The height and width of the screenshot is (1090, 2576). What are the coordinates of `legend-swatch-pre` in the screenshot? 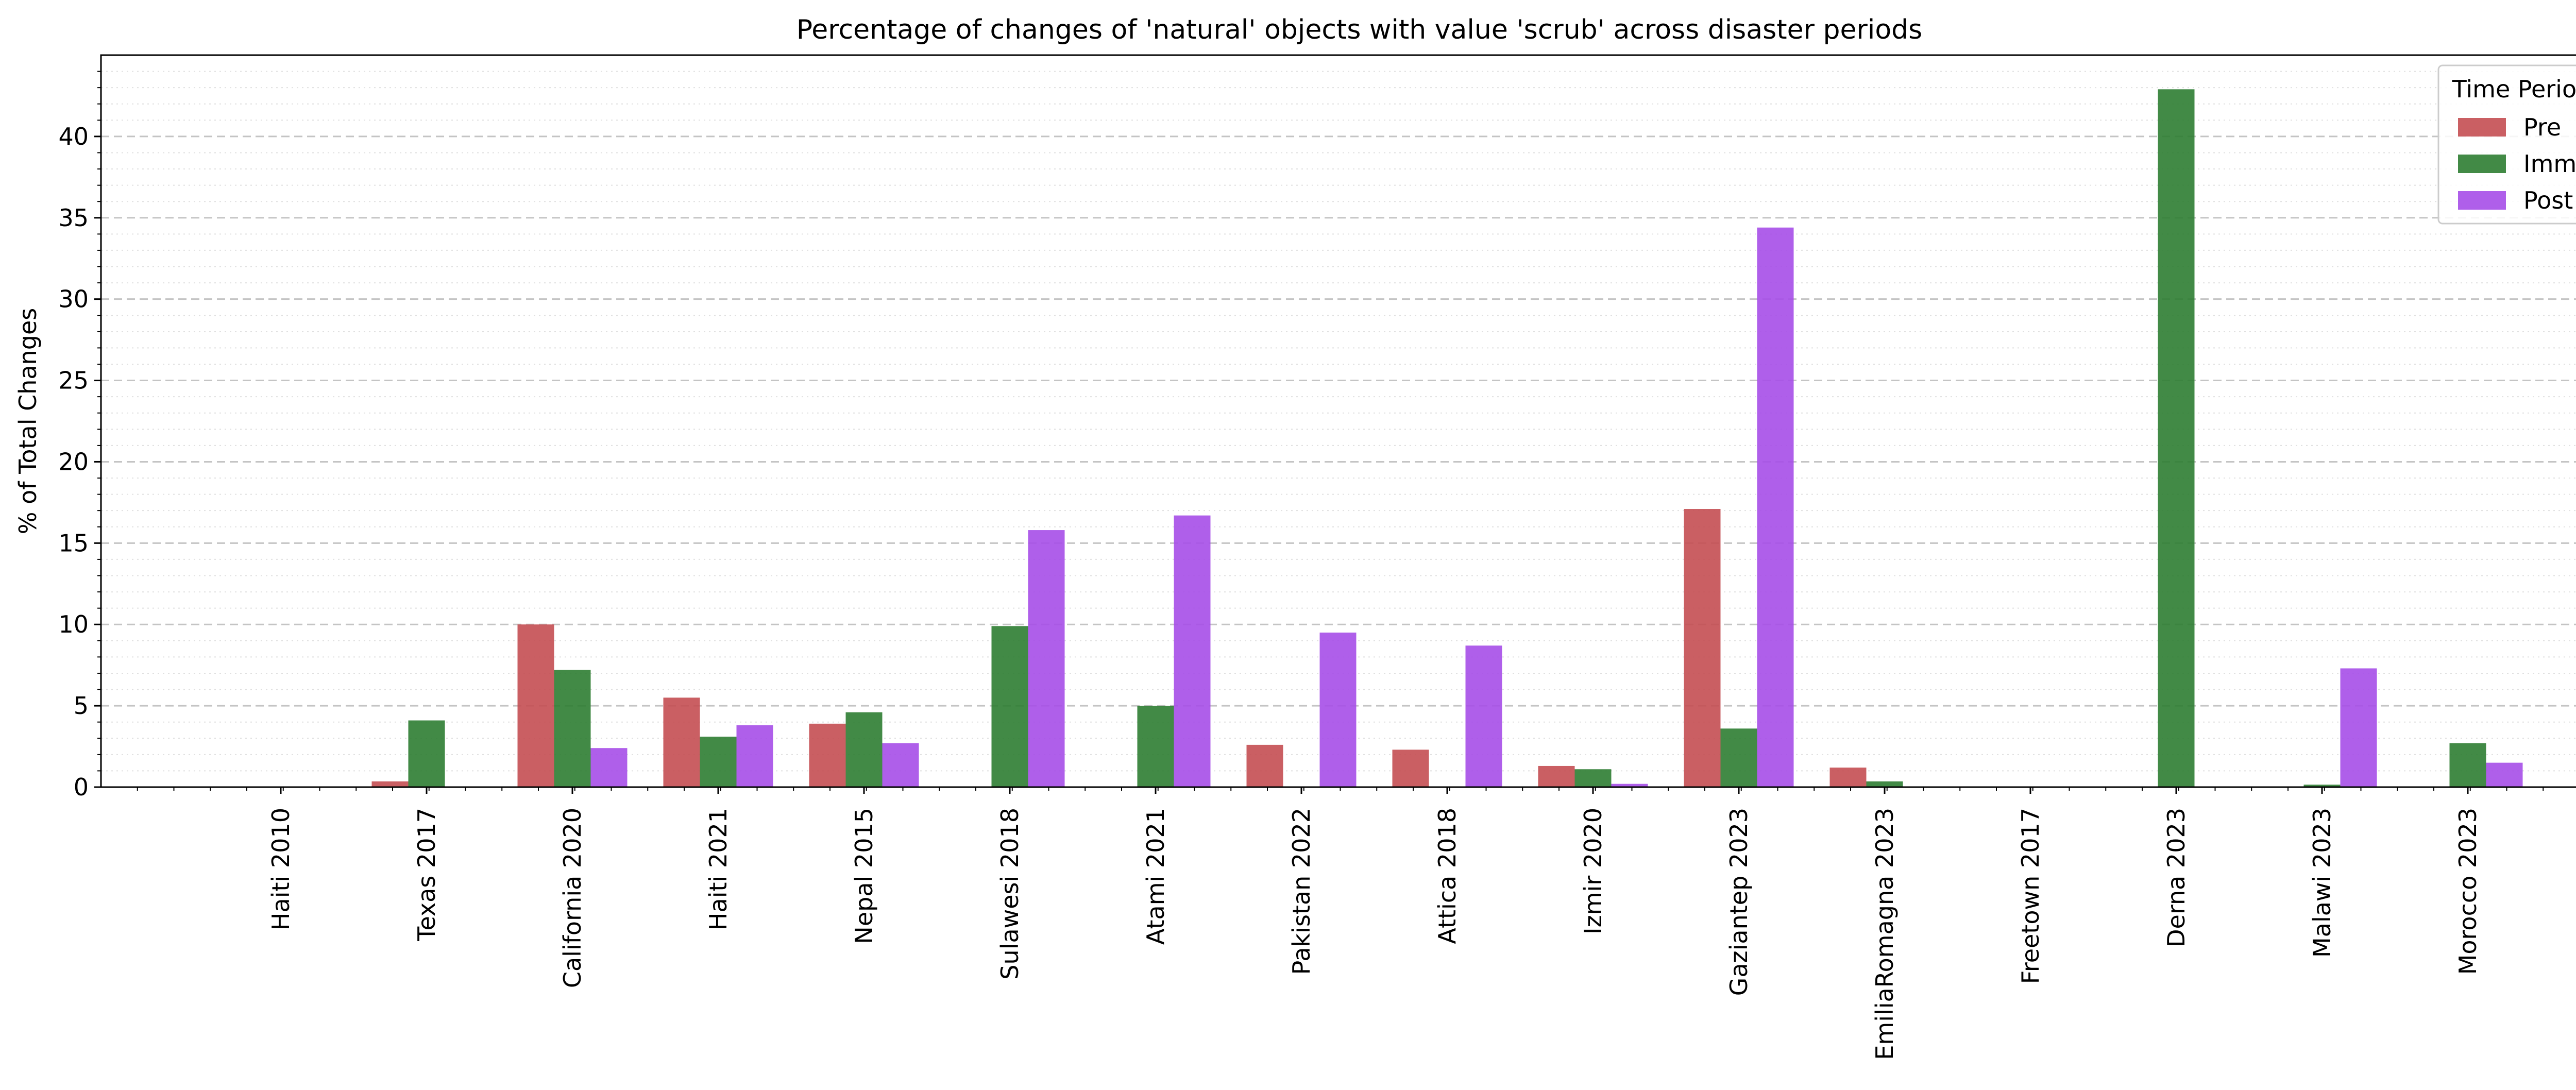 It's located at (2482, 128).